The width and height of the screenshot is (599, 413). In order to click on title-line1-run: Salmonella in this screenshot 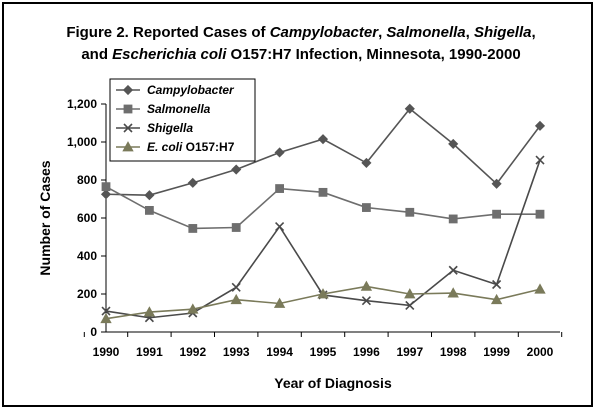, I will do `click(426, 32)`.